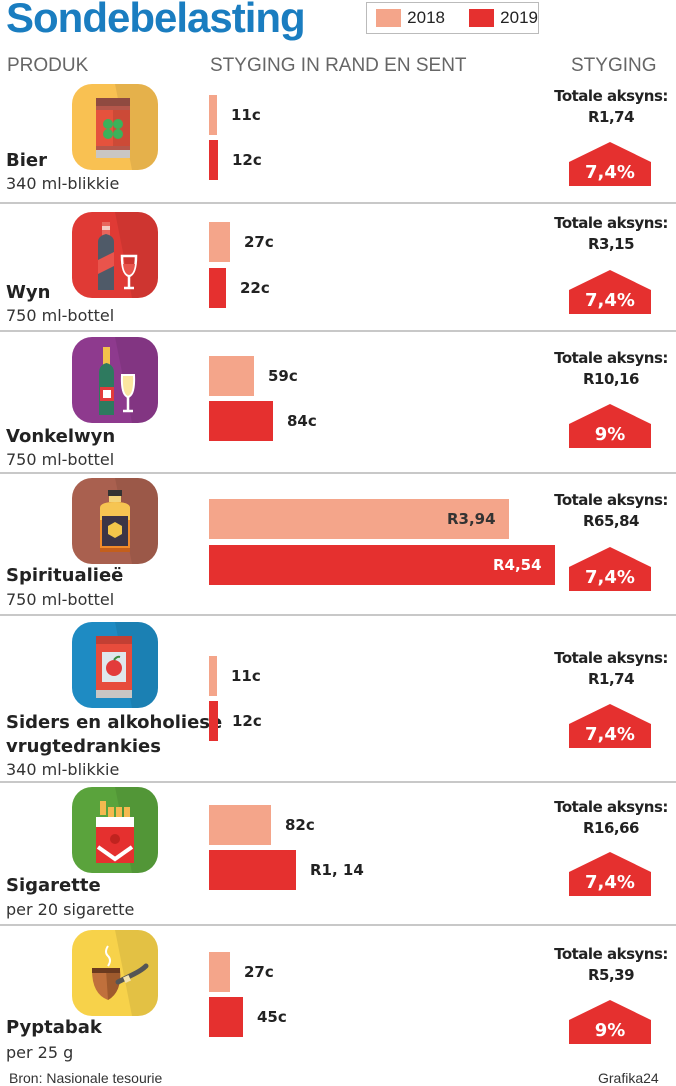  I want to click on legend-swatch-2019, so click(482, 18).